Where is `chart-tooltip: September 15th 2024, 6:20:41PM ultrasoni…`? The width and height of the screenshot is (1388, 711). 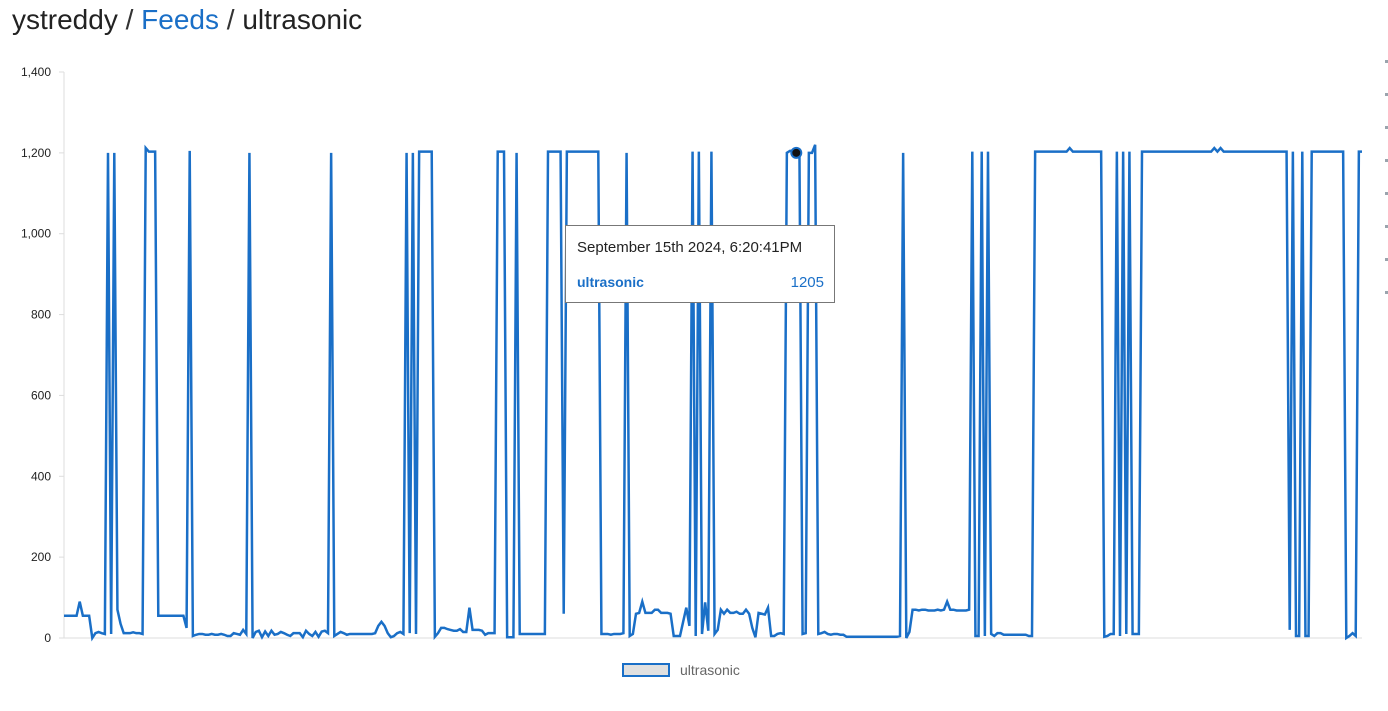 chart-tooltip: September 15th 2024, 6:20:41PM ultrasoni… is located at coordinates (700, 264).